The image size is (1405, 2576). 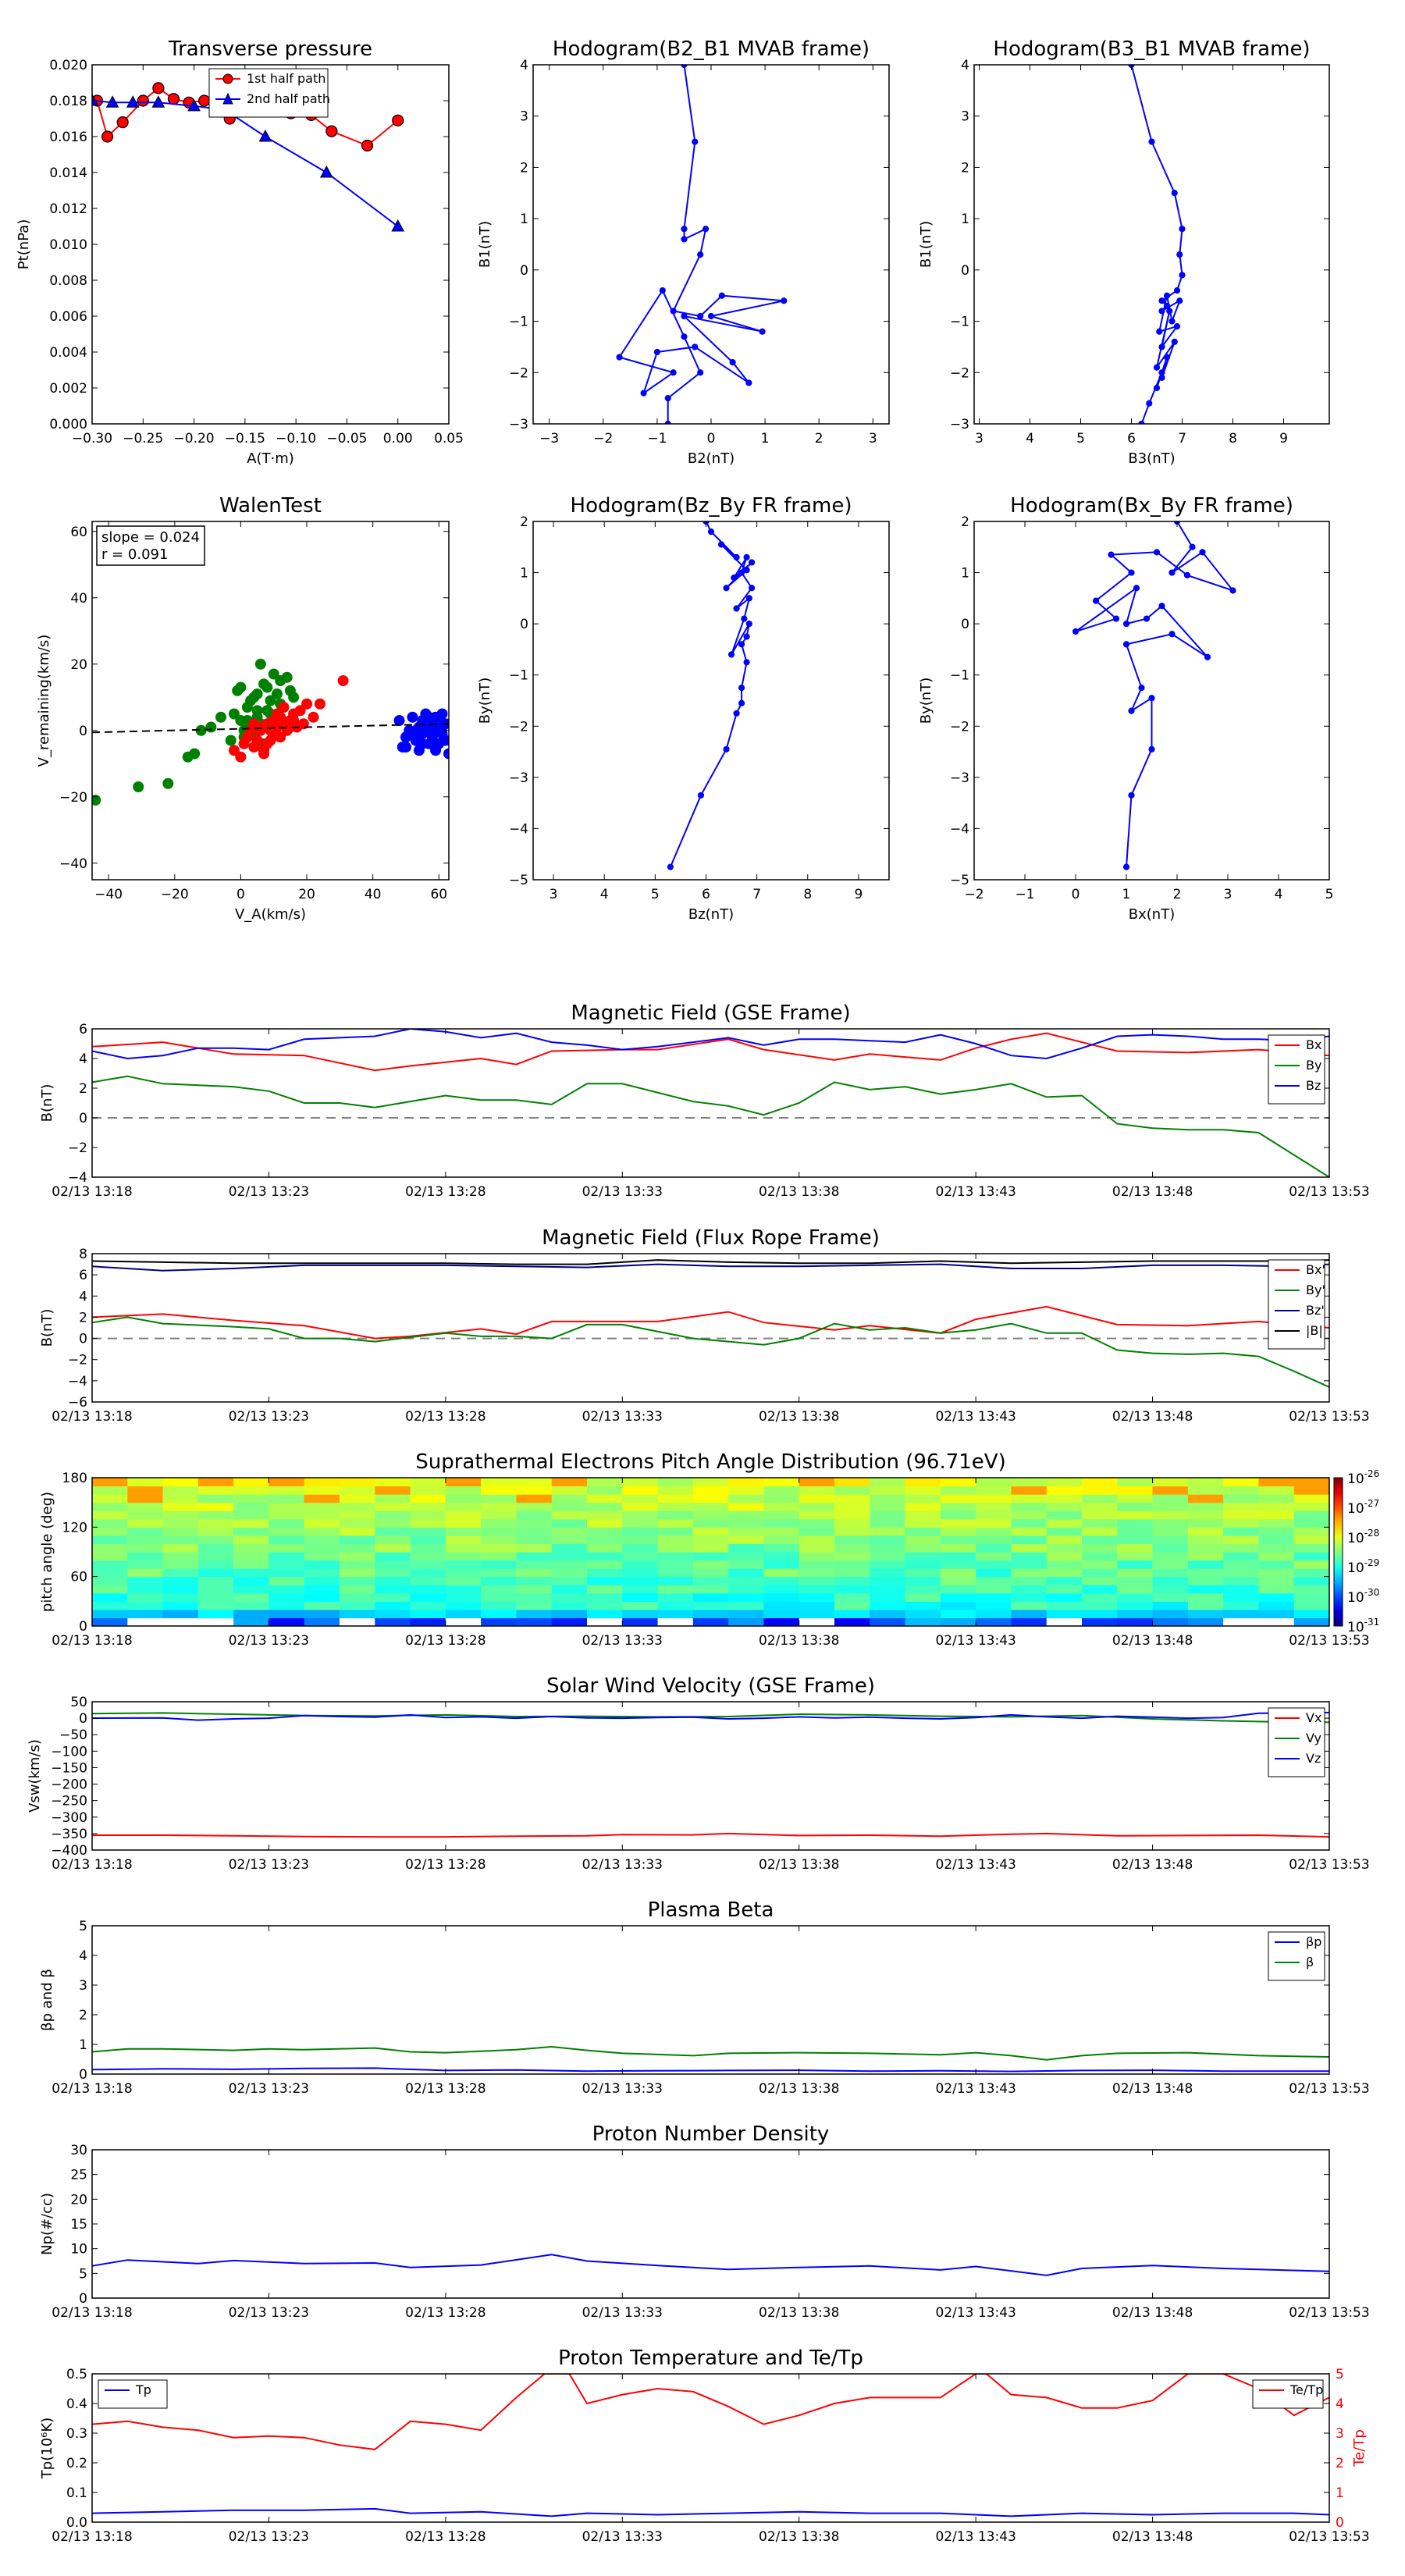 I want to click on transverse-pressure-series-1st-half-path-point, so click(x=205, y=100).